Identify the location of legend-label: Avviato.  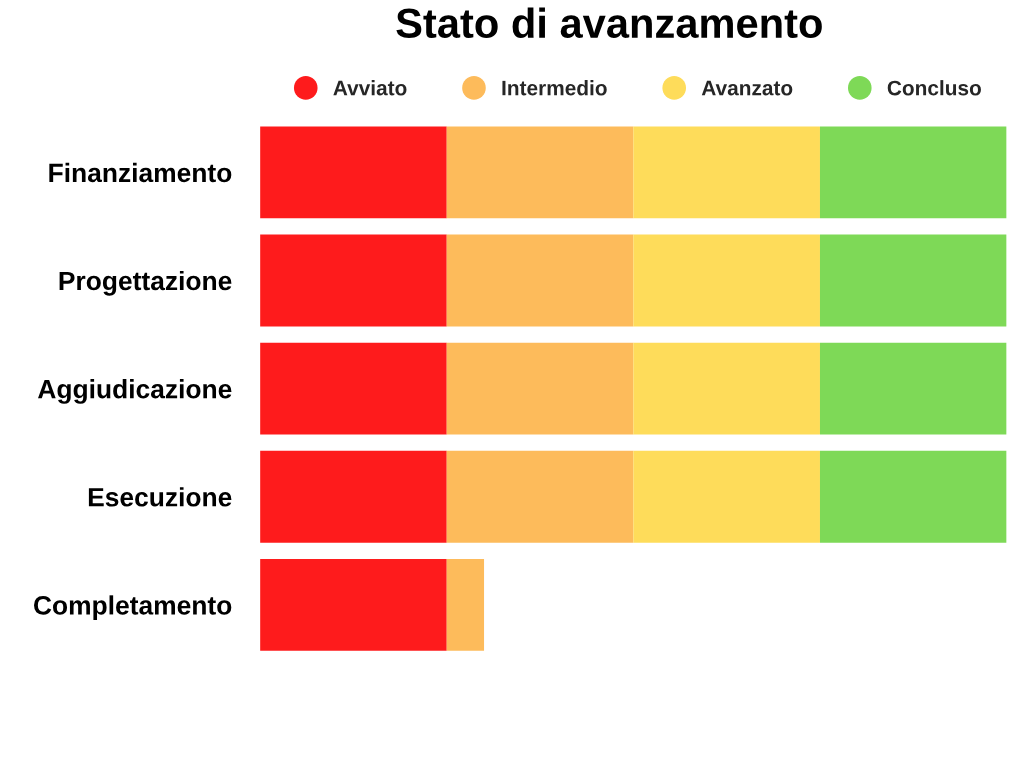
(370, 88).